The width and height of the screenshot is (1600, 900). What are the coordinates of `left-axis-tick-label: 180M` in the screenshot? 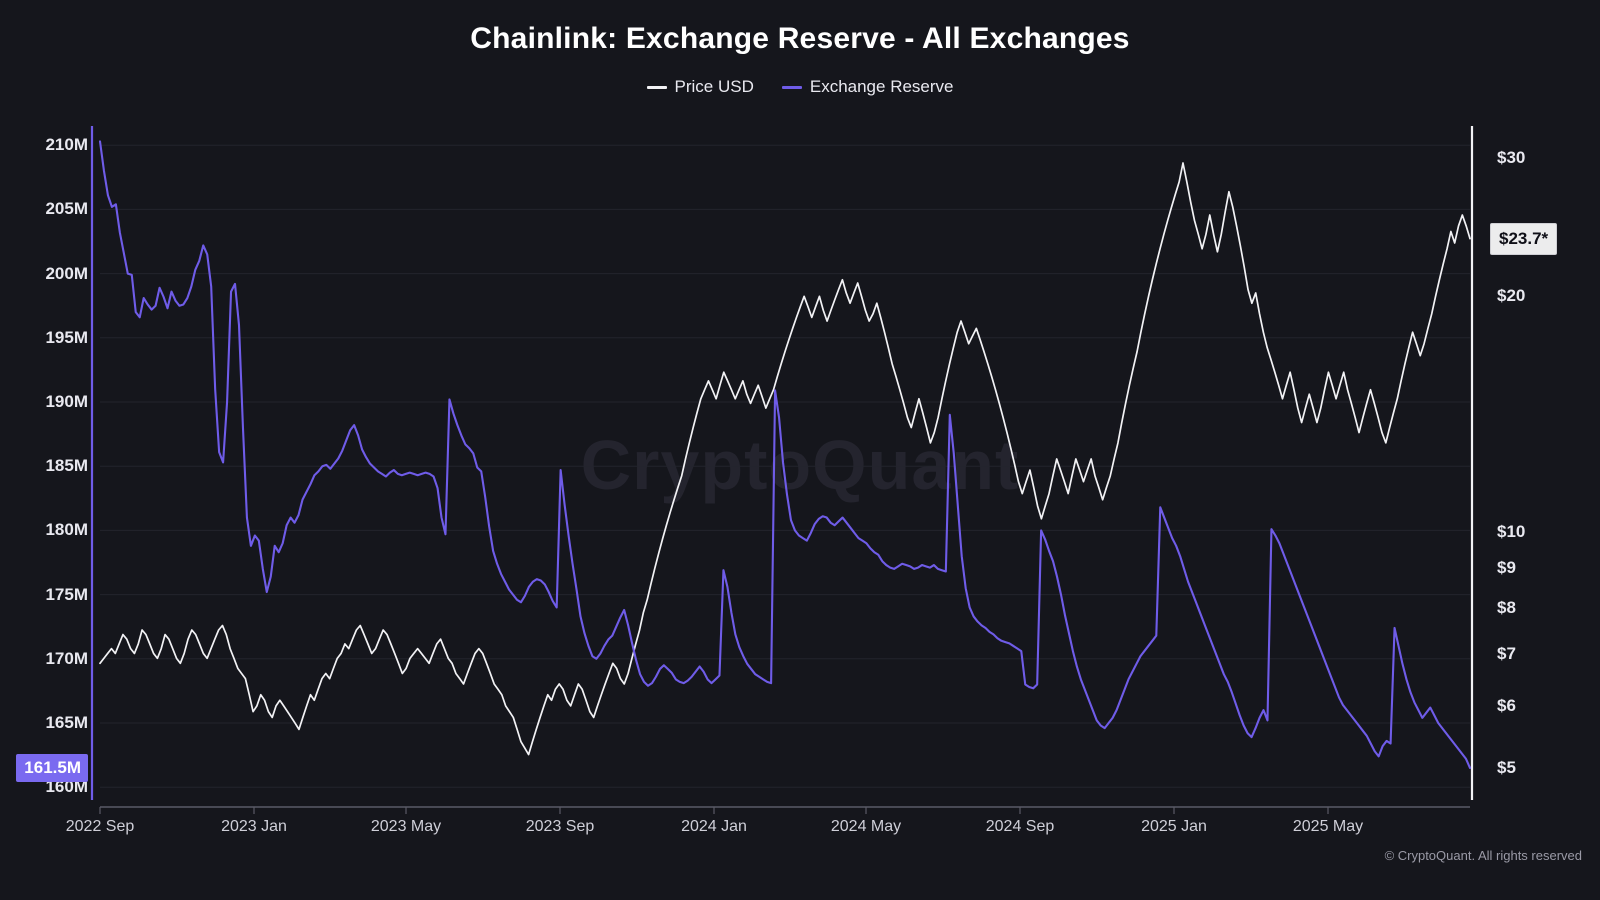 It's located at (66, 530).